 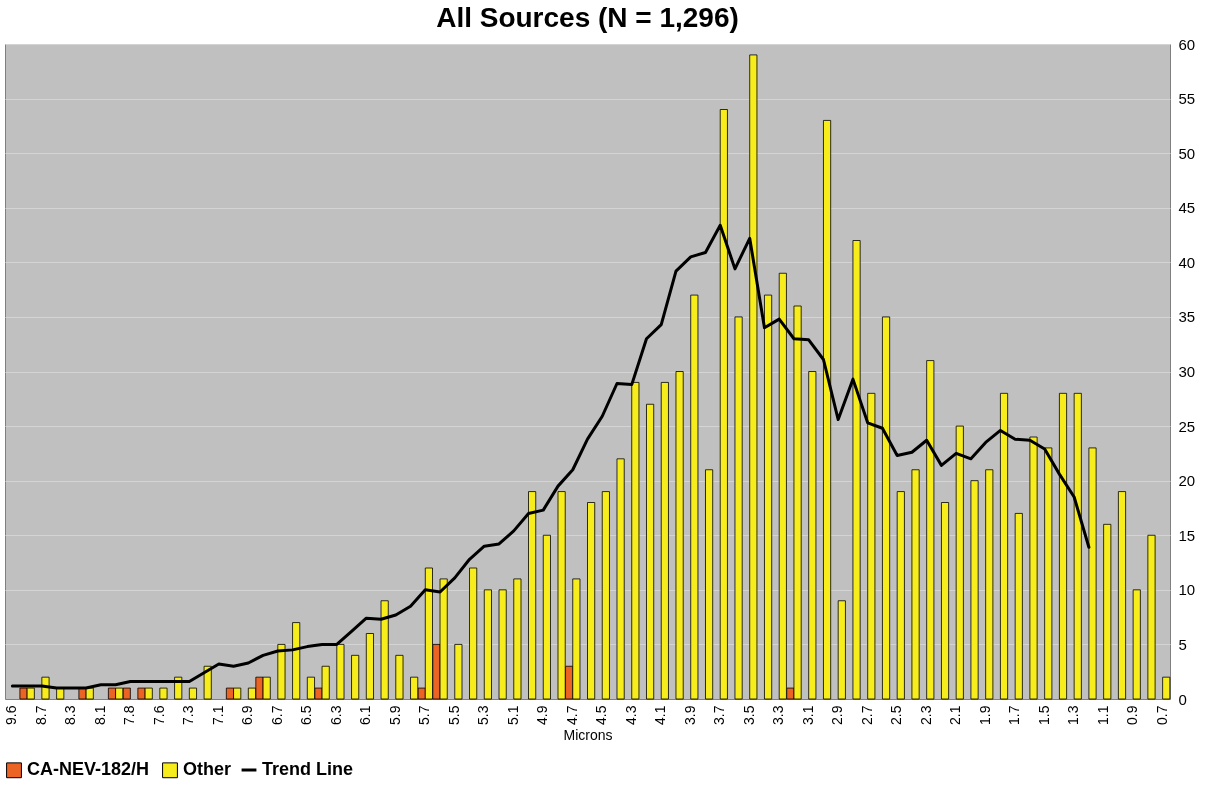 What do you see at coordinates (748, 715) in the screenshot?
I see `x-tick-label: 3.5` at bounding box center [748, 715].